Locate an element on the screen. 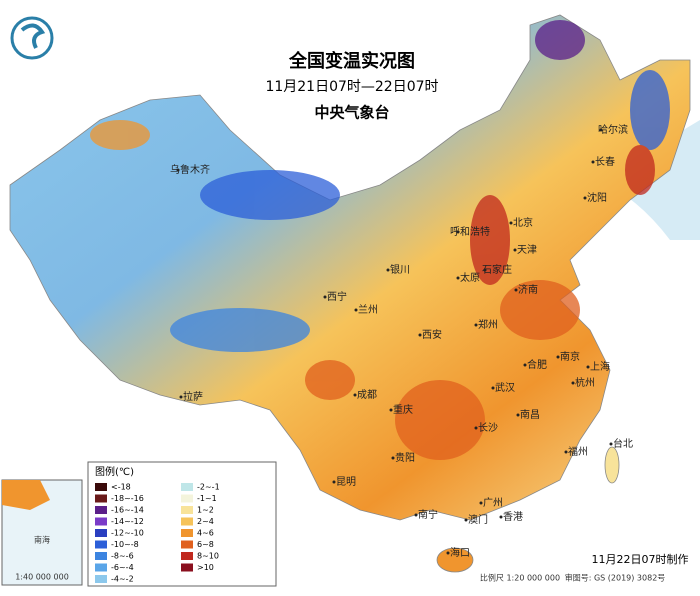 Image resolution: width=700 pixels, height=596 pixels. legend-label: -1~1 is located at coordinates (207, 498).